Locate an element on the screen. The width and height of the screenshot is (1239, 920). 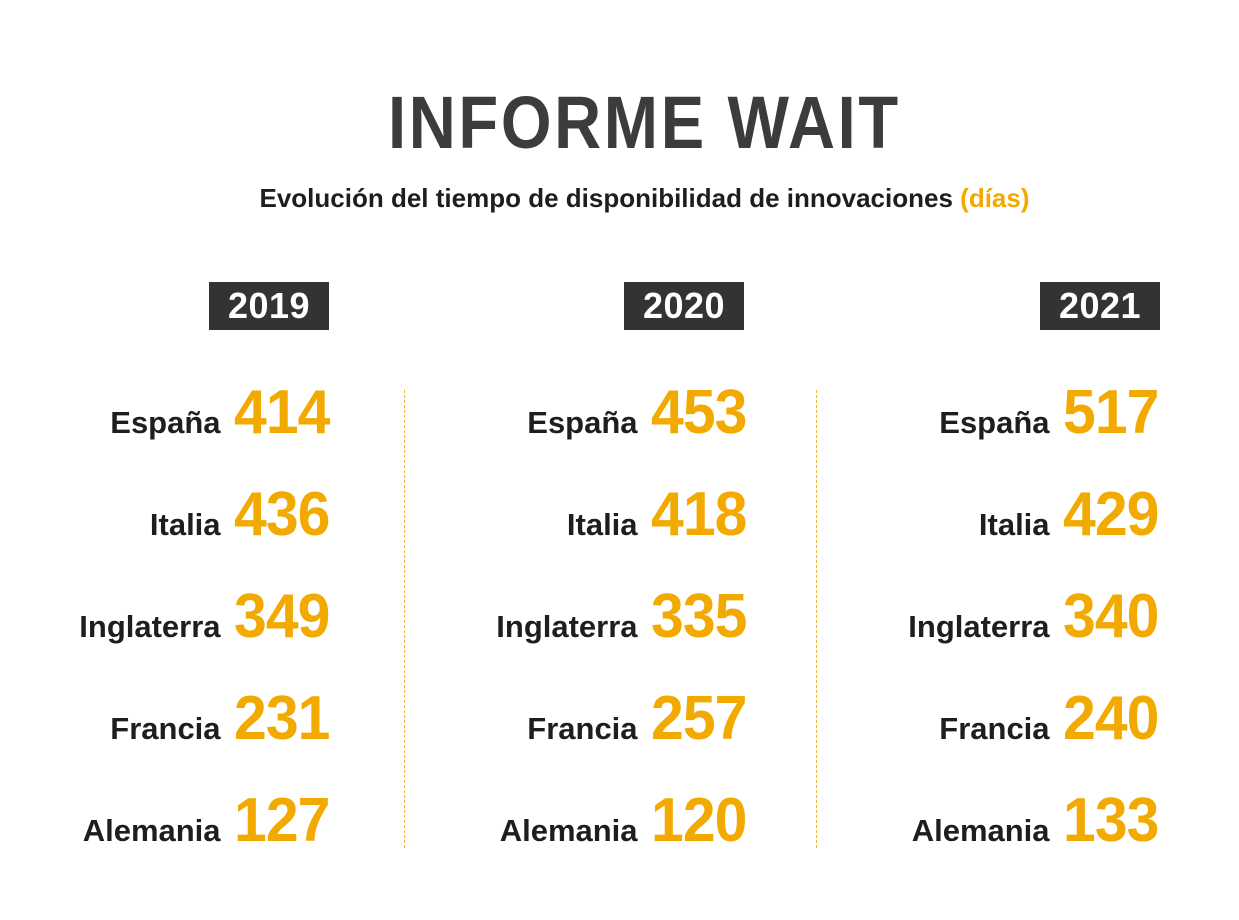
year-badge: 2020 is located at coordinates (684, 306).